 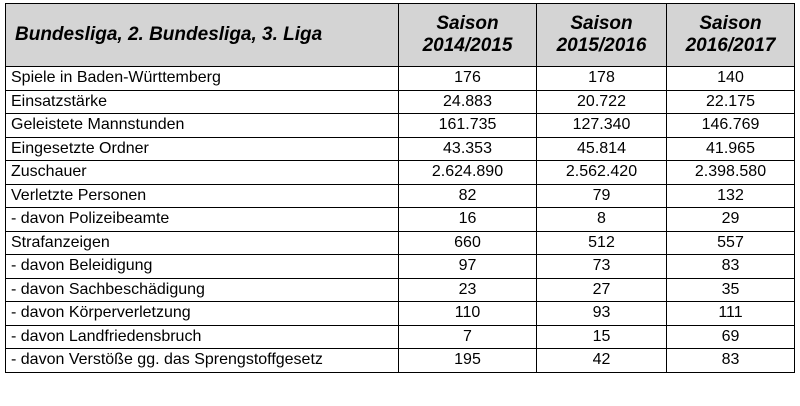 I want to click on cell-2014-2015: 7, so click(x=467, y=336).